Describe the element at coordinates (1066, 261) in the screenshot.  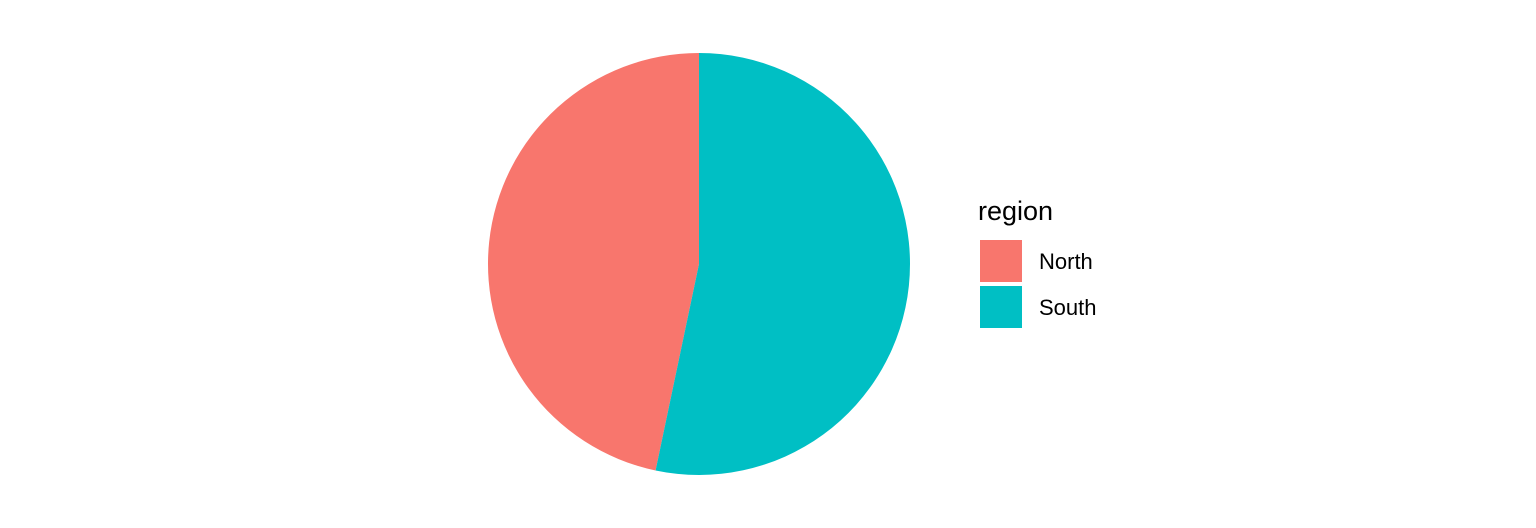
I see `legend-label-north: North` at that location.